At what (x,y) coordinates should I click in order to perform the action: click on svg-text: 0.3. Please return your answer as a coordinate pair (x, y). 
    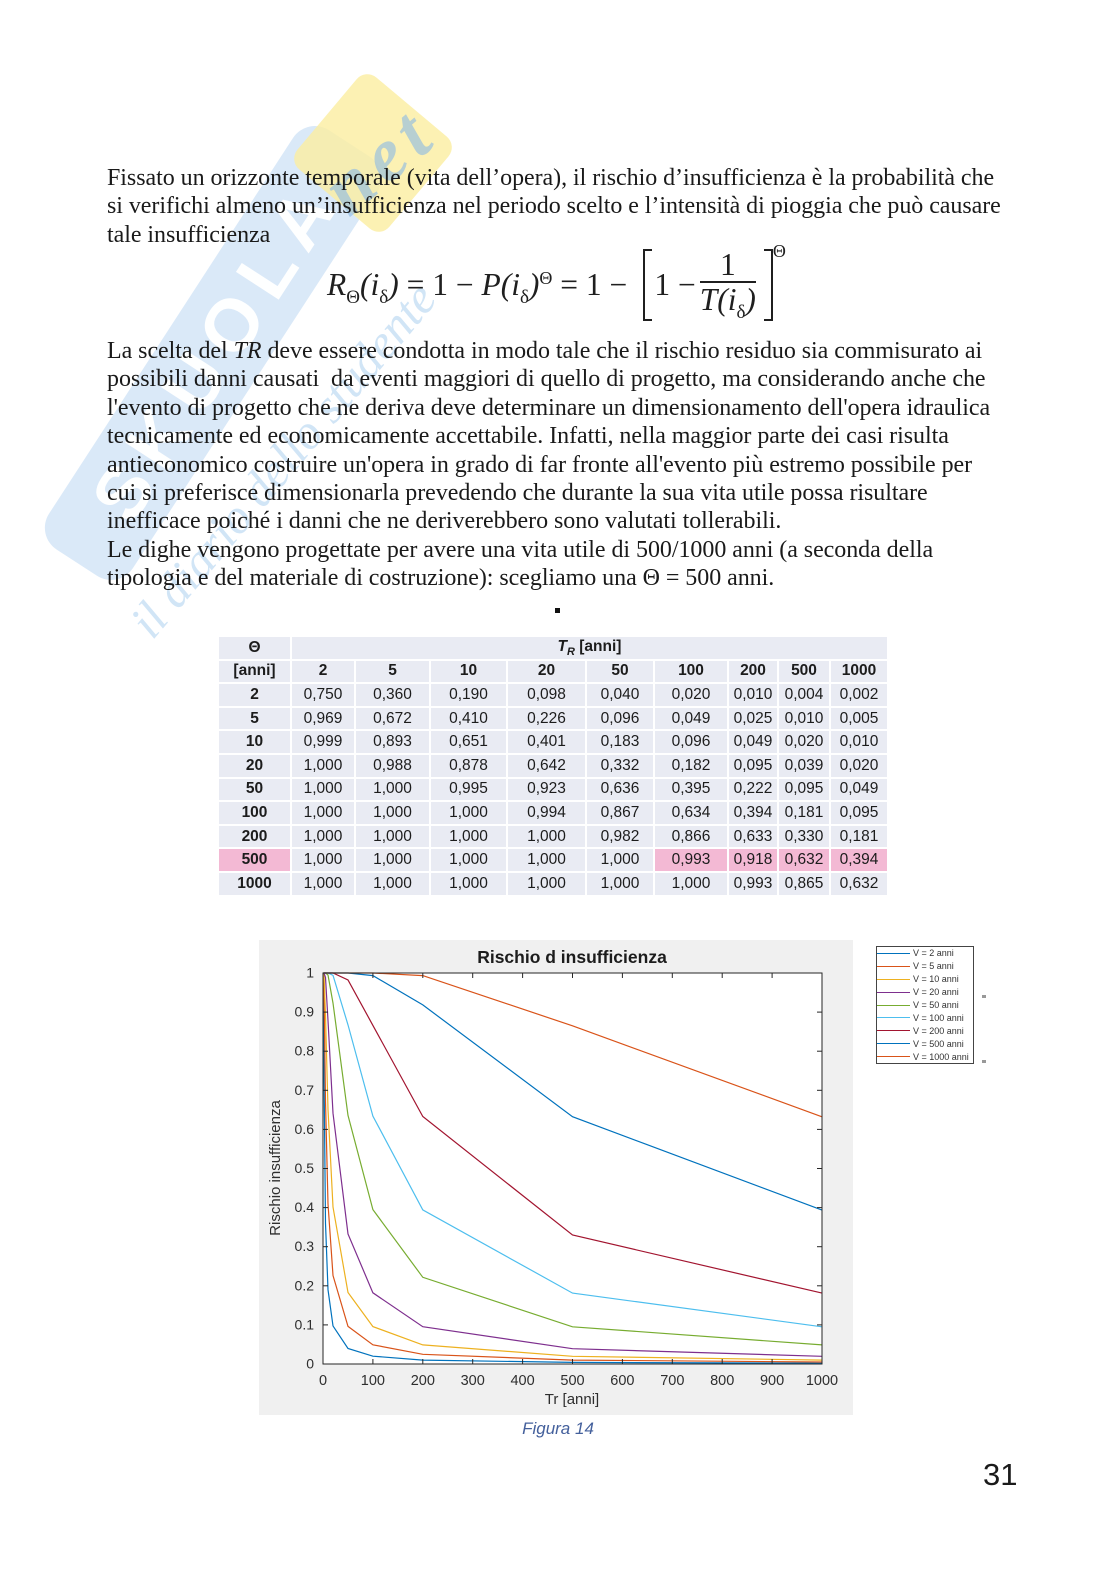
    Looking at the image, I should click on (305, 1246).